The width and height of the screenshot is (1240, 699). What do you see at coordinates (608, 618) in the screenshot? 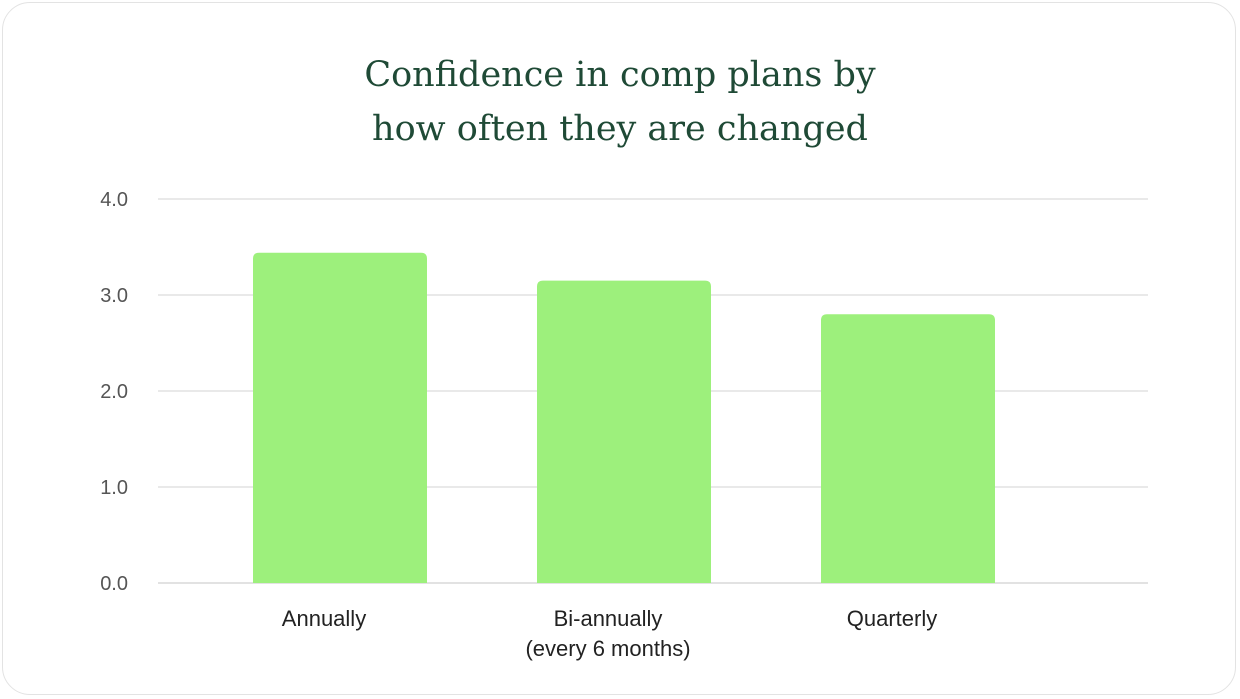
I see `x-category-label-1-line-0: Bi-annually` at bounding box center [608, 618].